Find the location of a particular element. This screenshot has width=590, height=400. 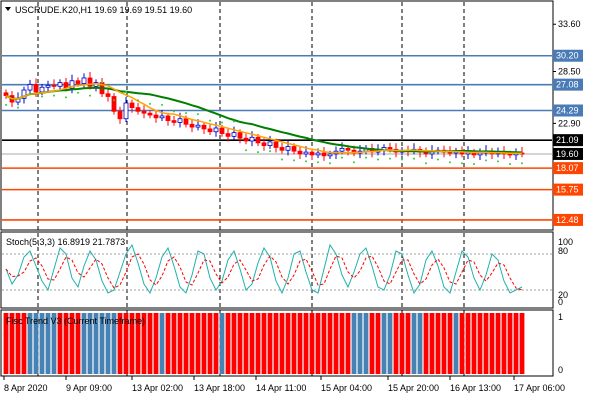

time-label: 13 Apr 02:00 is located at coordinates (157, 388).